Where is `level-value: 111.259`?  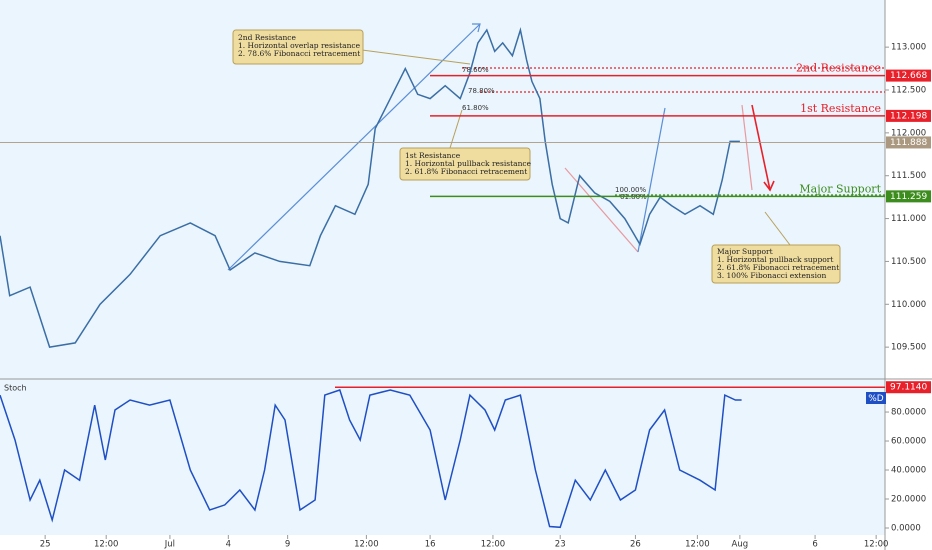
level-value: 111.259 is located at coordinates (908, 197).